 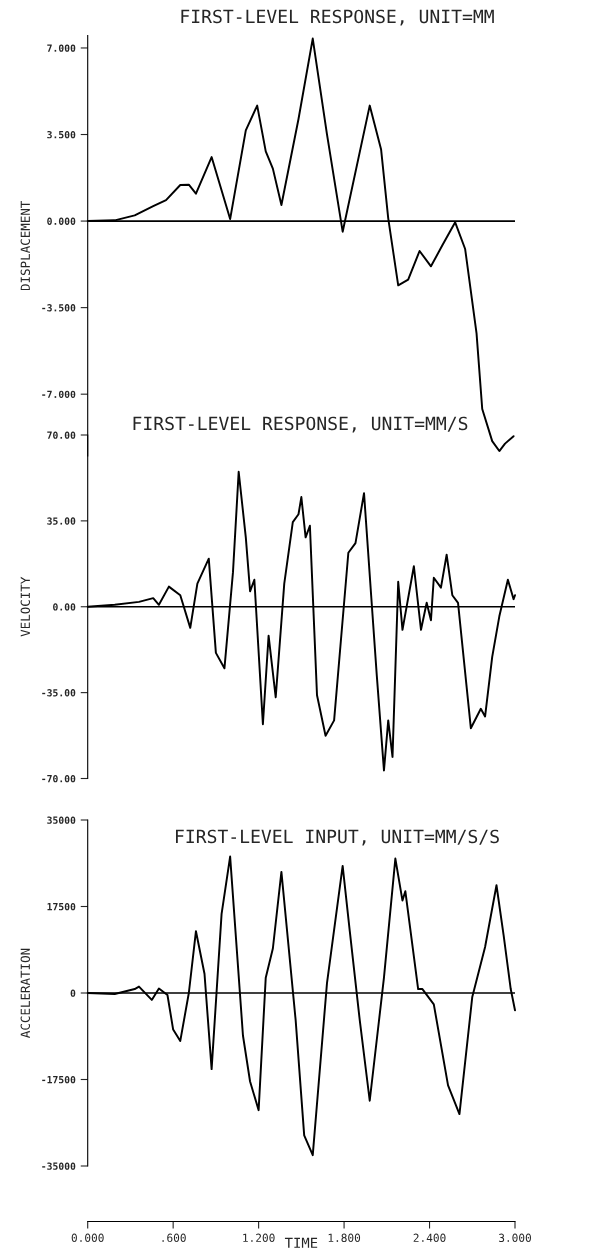 What do you see at coordinates (61, 820) in the screenshot?
I see `y-tick-label: 35000` at bounding box center [61, 820].